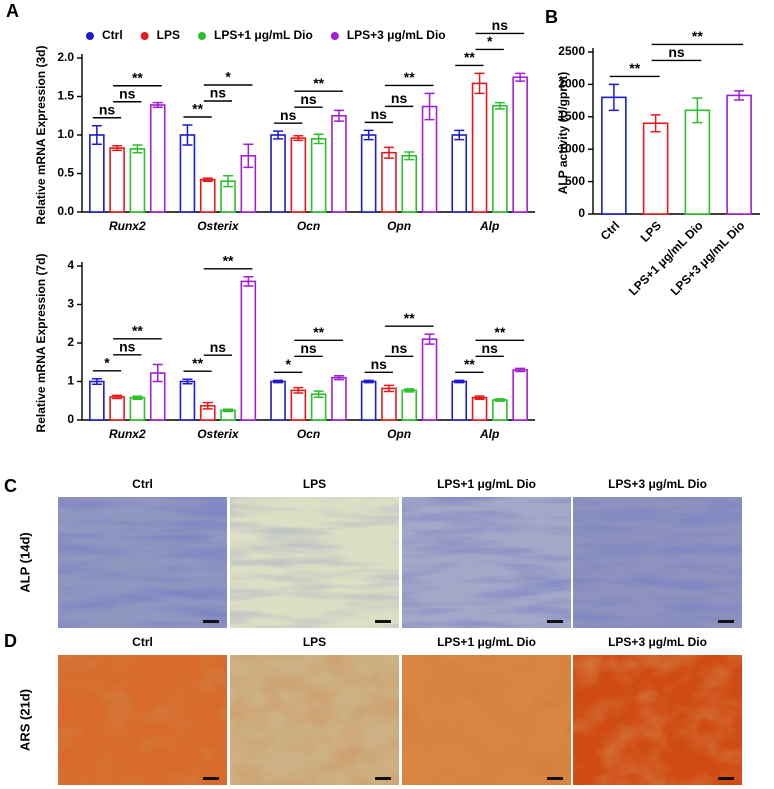  Describe the element at coordinates (65, 96) in the screenshot. I see `y-tick-label: 1.5` at that location.